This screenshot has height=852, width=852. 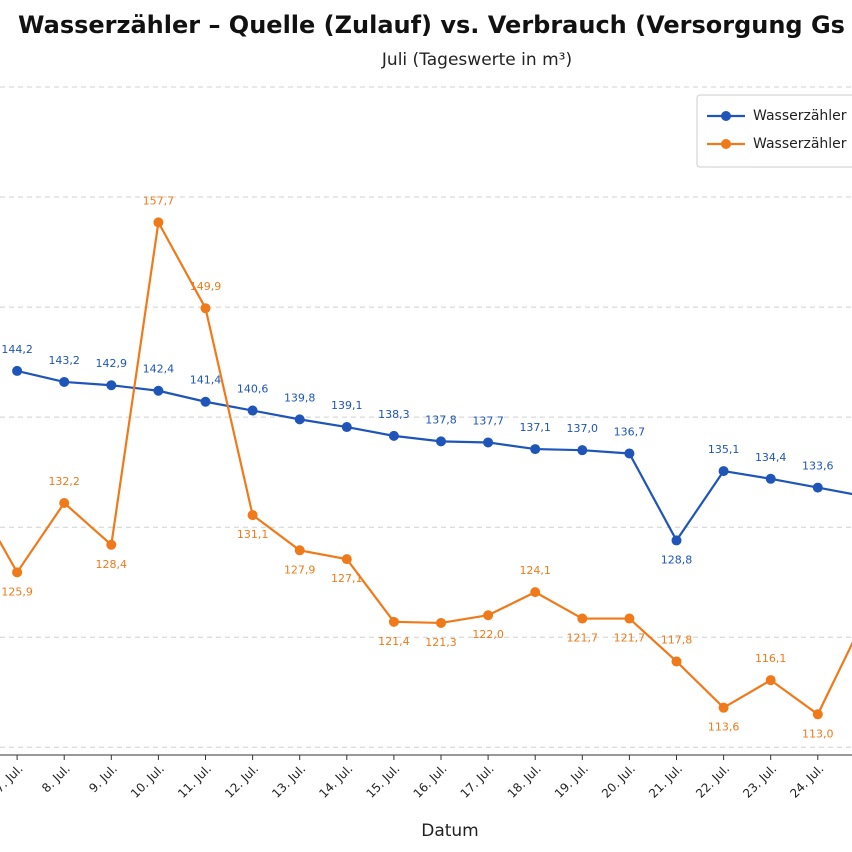 What do you see at coordinates (13, 779) in the screenshot?
I see `x-tick-label: 7. Jul.` at bounding box center [13, 779].